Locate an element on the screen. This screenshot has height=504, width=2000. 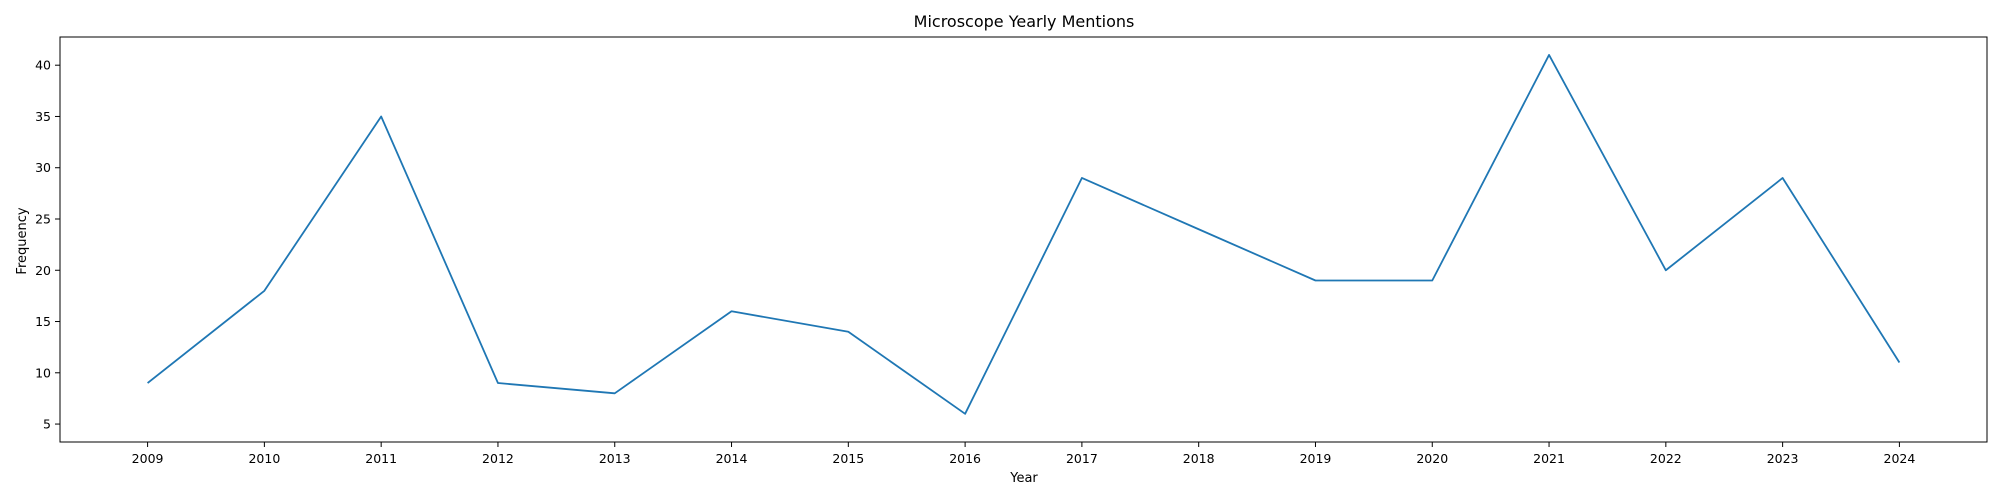
x-tick-label: 2019 is located at coordinates (1316, 458).